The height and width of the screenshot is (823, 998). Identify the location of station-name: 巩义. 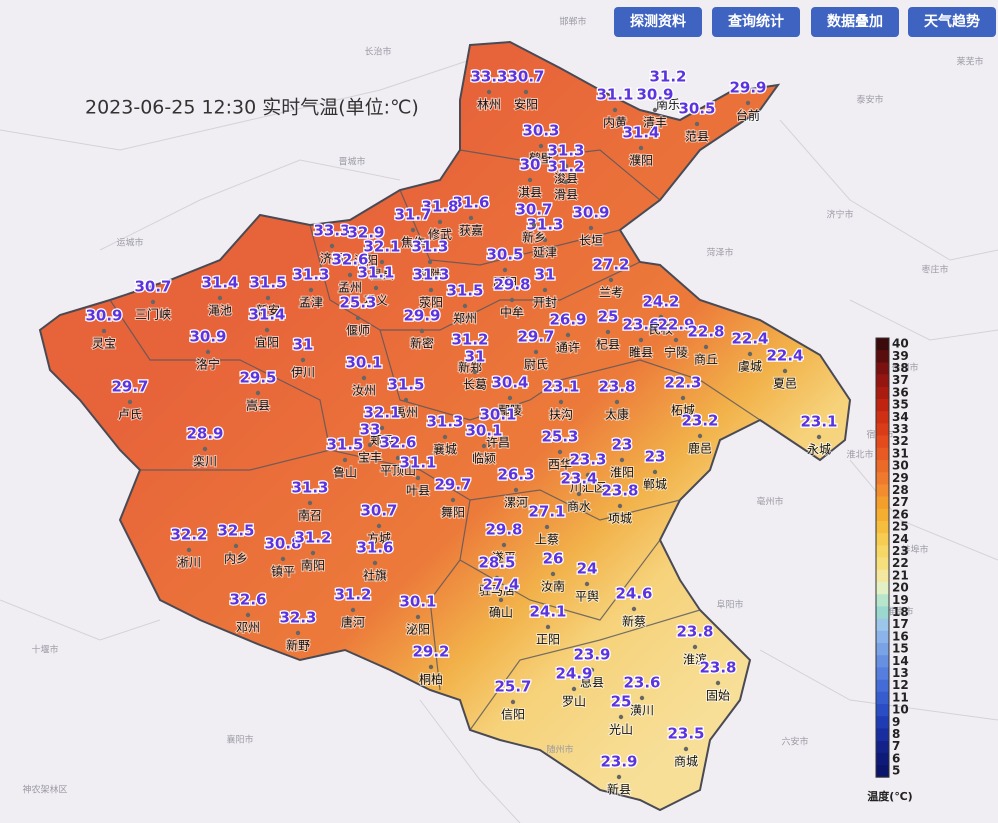
(376, 301).